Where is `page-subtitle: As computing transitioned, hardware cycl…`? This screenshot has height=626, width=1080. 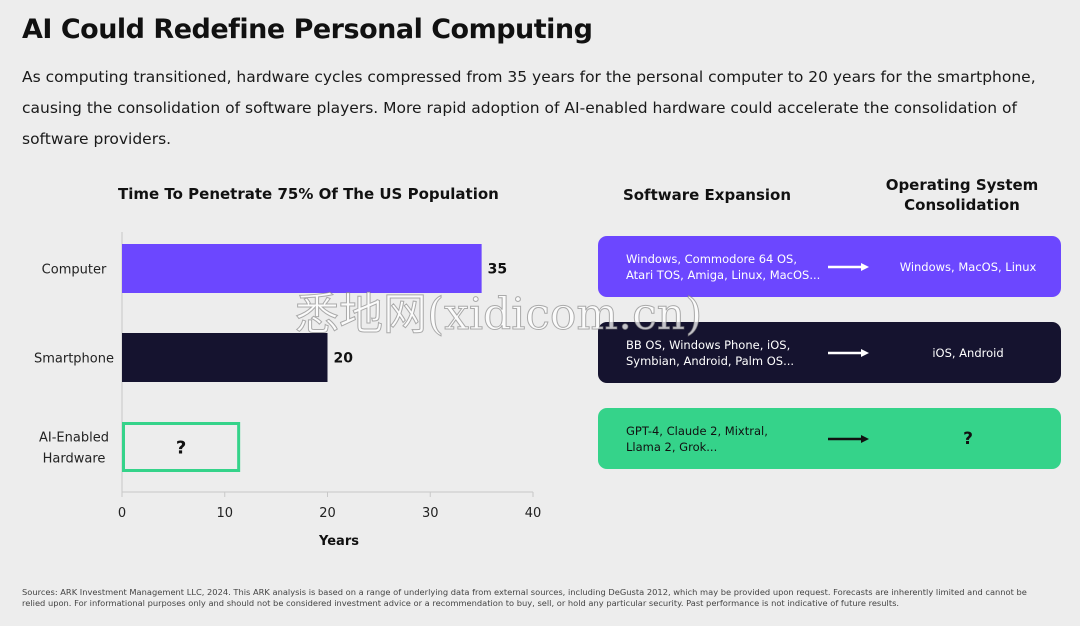
page-subtitle: As computing transitioned, hardware cycl… is located at coordinates (529, 108).